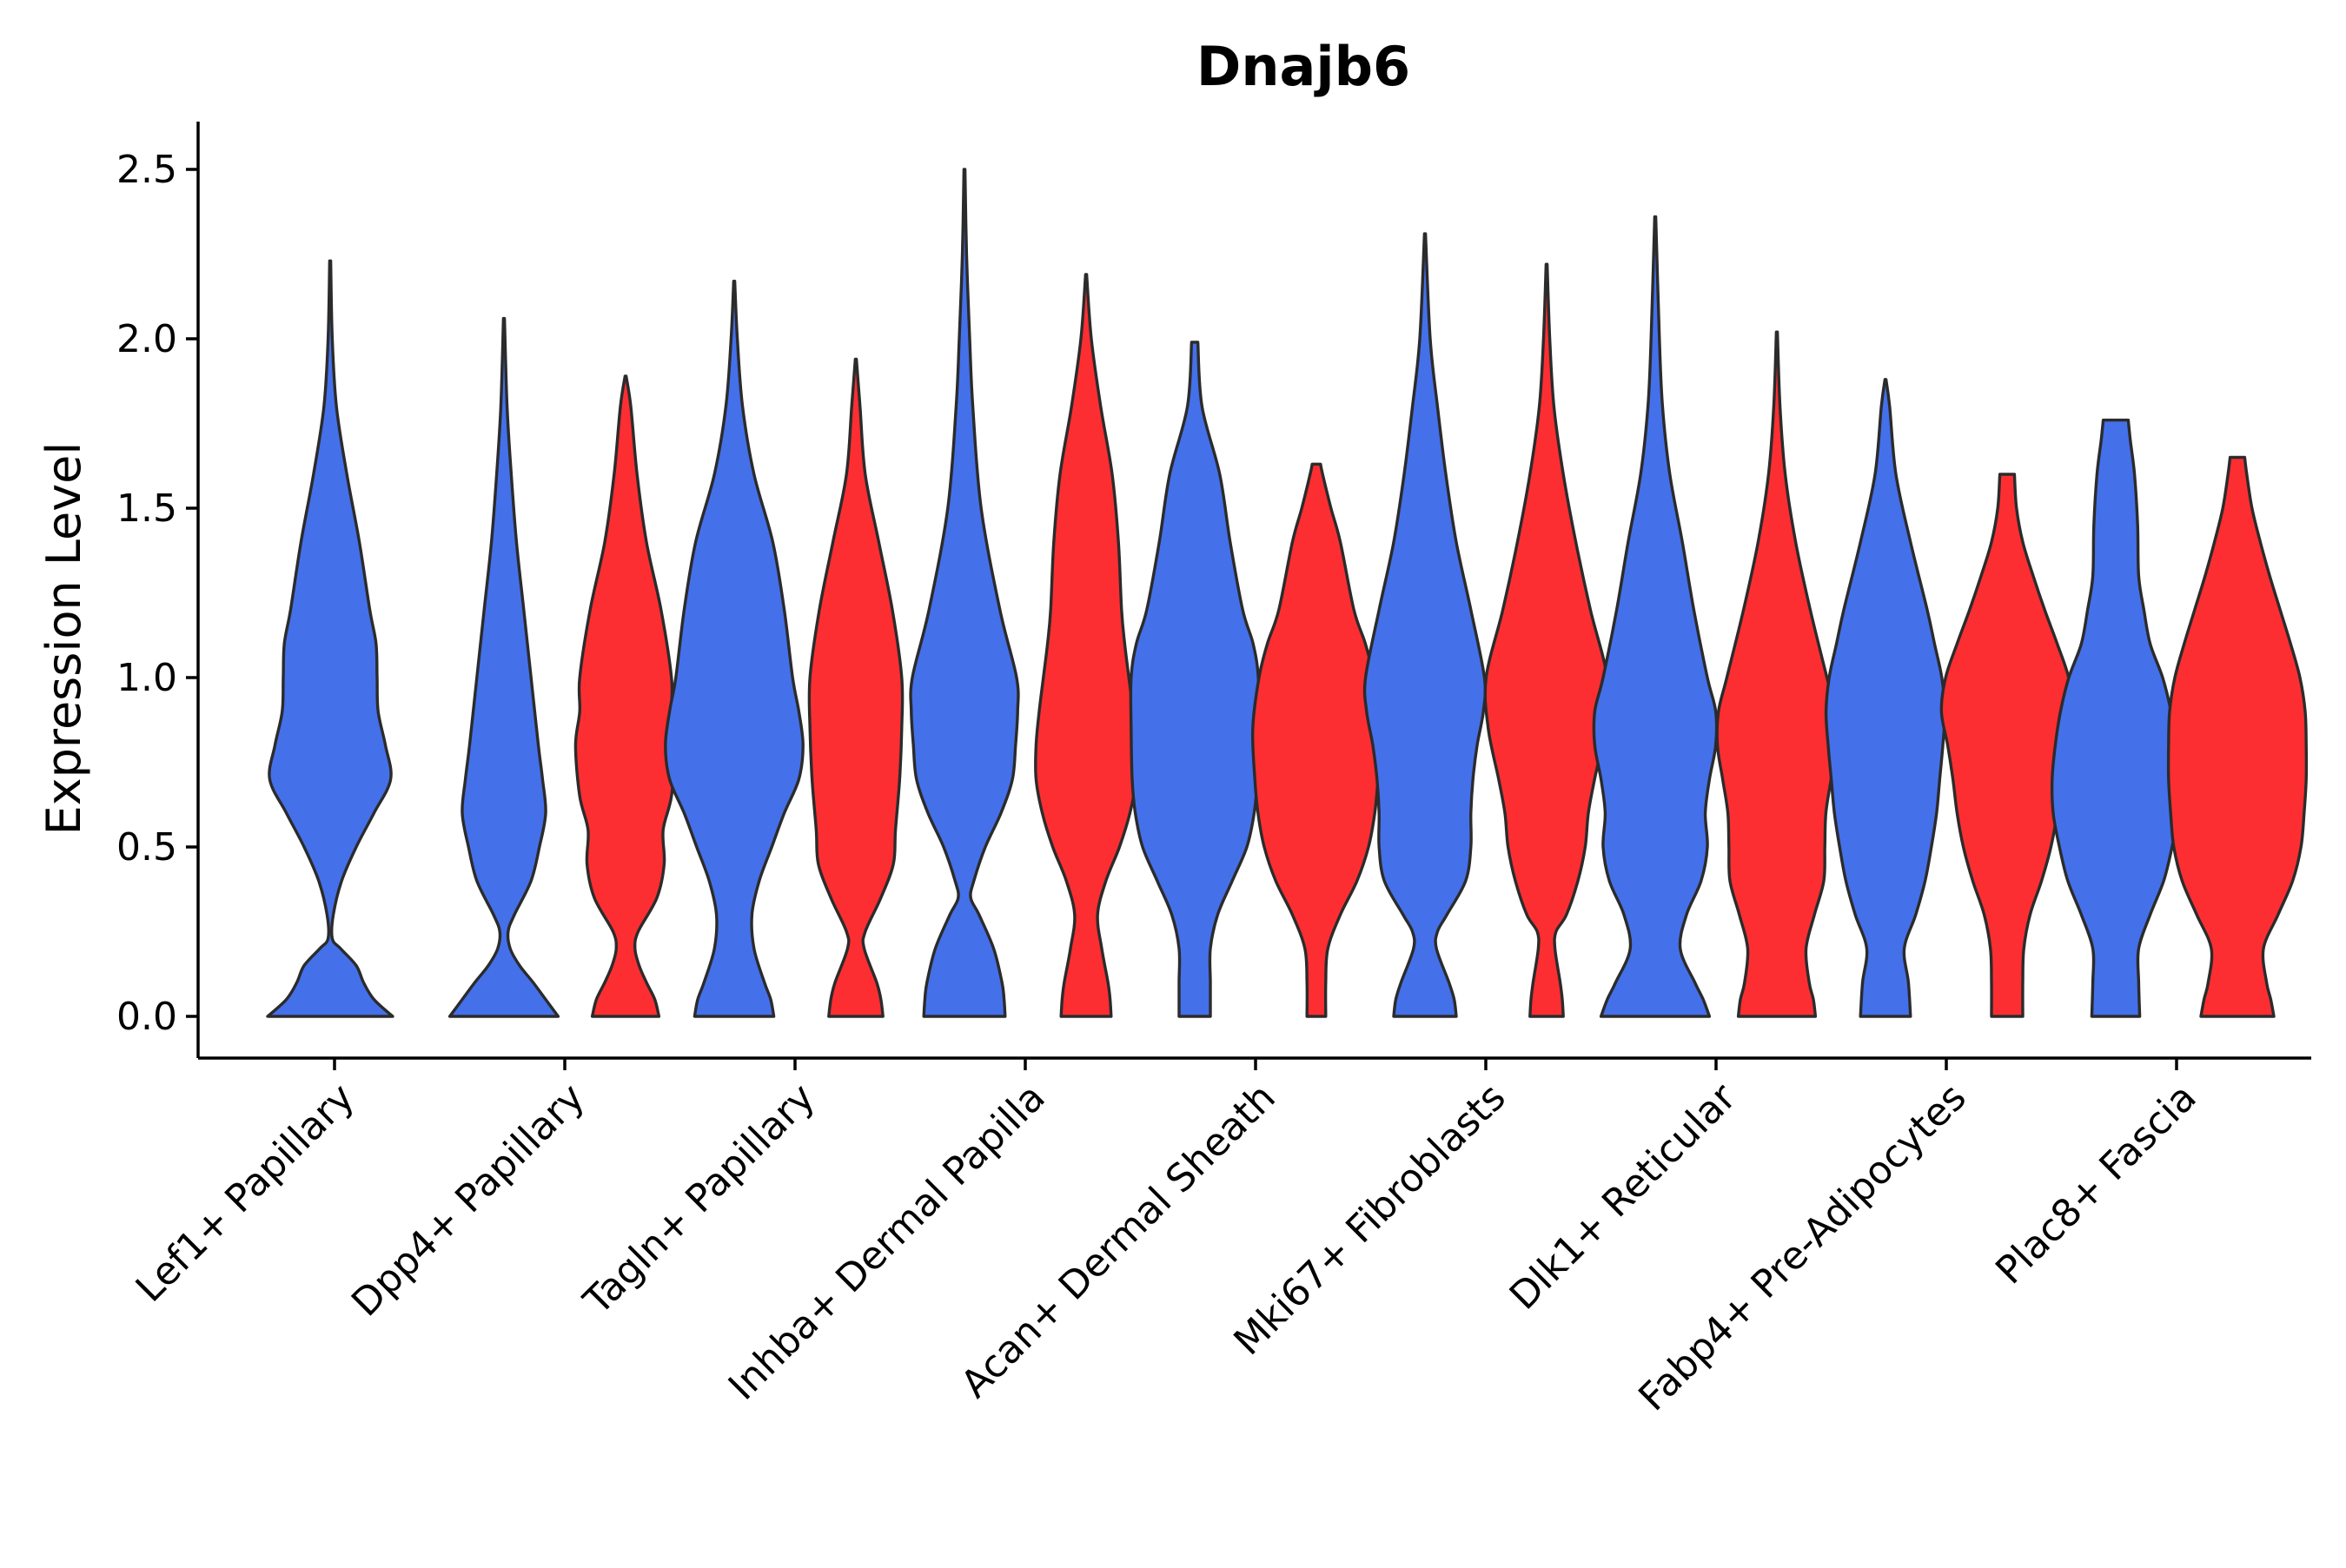 This screenshot has width=2346, height=1568. I want to click on violin-2-red, so click(856, 687).